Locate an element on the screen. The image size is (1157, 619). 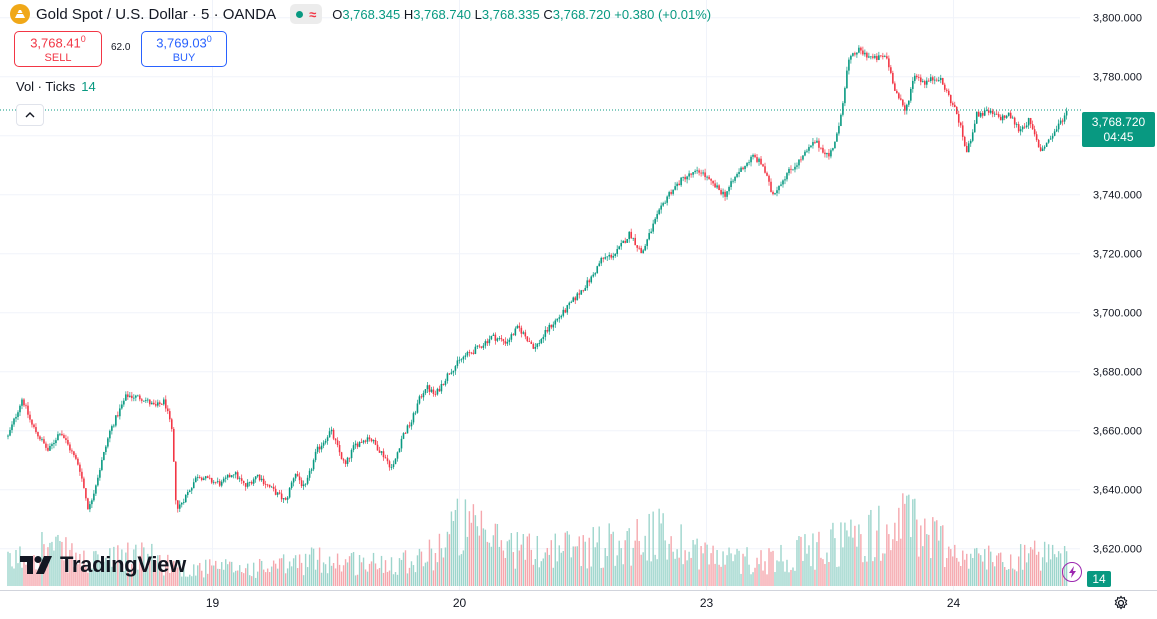
market-status-pill: ≈ is located at coordinates (306, 14).